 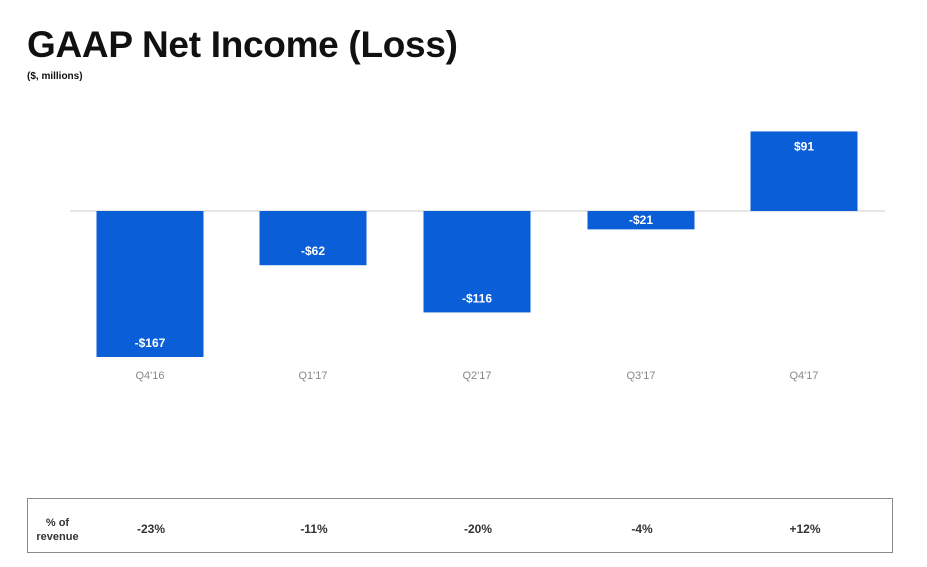 I want to click on footer-value-q2-17: -20%, so click(x=477, y=529).